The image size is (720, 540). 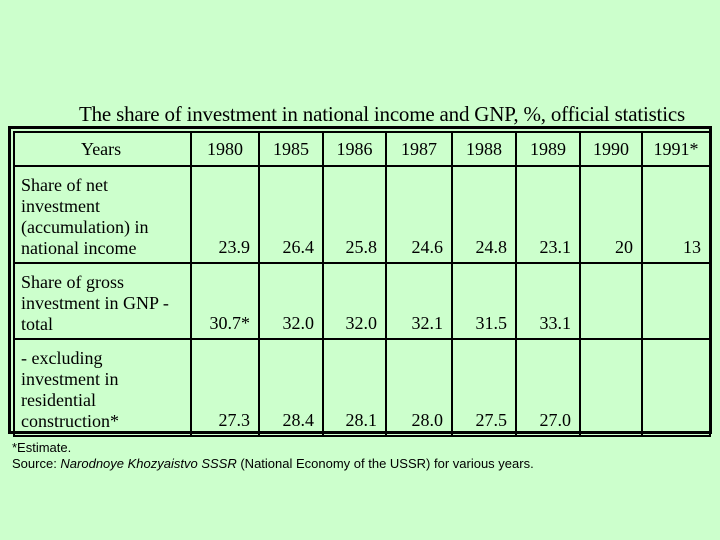 What do you see at coordinates (225, 387) in the screenshot?
I see `table-cell: 27.3` at bounding box center [225, 387].